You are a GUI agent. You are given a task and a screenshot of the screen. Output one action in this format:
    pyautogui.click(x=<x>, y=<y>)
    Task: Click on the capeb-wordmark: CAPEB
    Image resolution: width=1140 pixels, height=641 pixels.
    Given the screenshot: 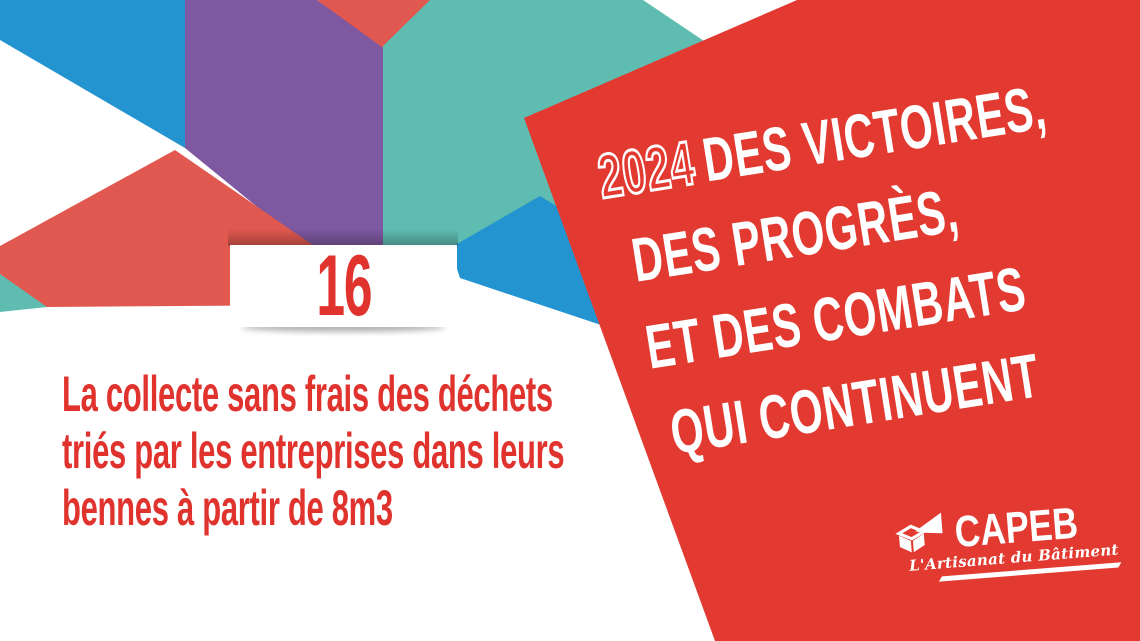 What is the action you would take?
    pyautogui.click(x=1016, y=528)
    